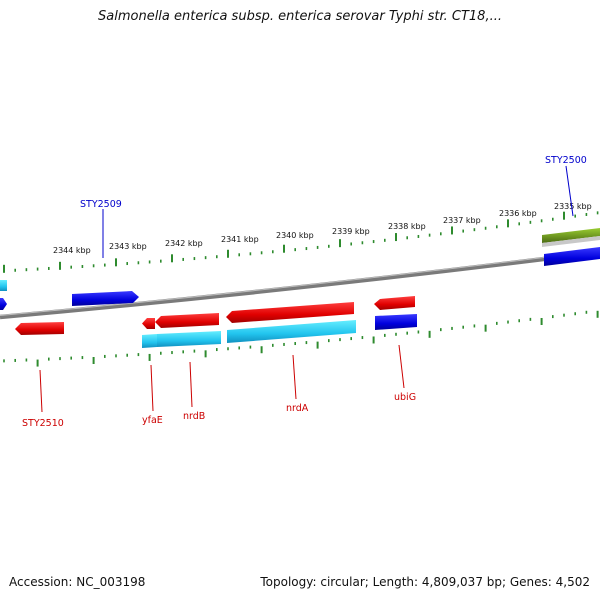 This screenshot has height=600, width=600. Describe the element at coordinates (148, 323) in the screenshot. I see `gene-arrow-yfae` at that location.